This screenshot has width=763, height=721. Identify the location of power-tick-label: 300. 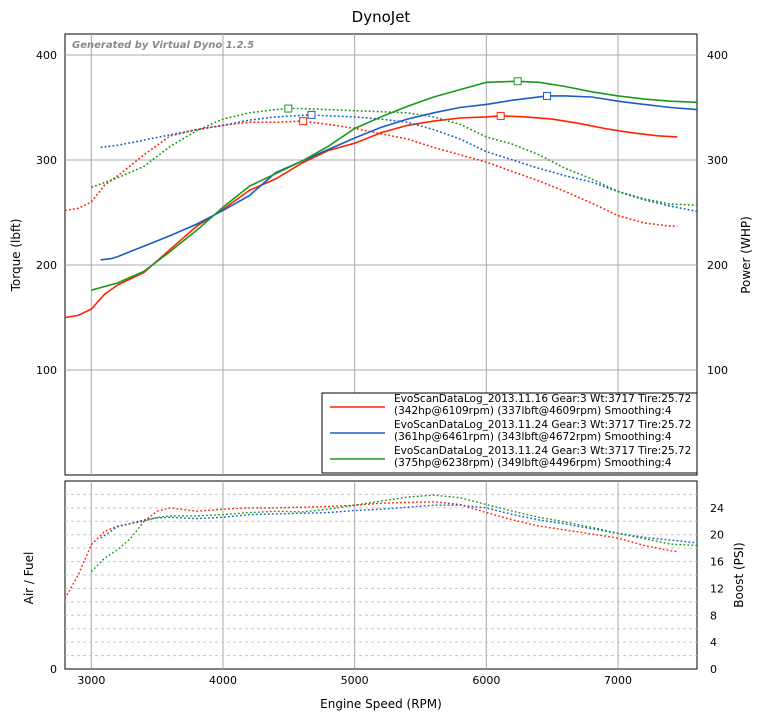
(717, 160).